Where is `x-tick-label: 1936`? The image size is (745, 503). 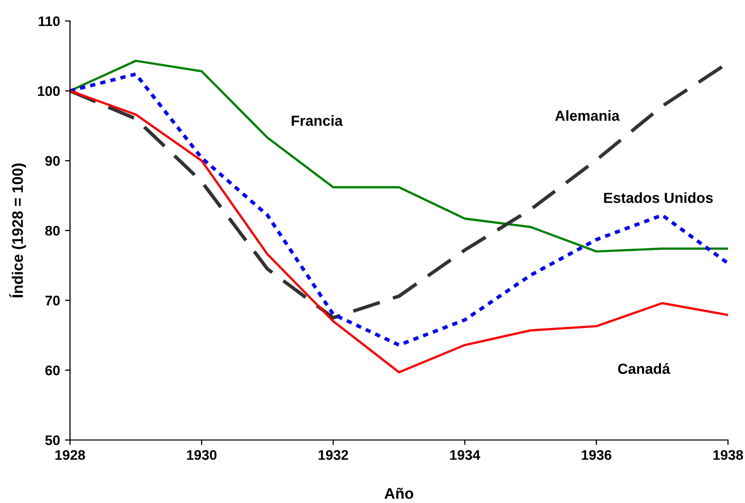
x-tick-label: 1936 is located at coordinates (597, 455).